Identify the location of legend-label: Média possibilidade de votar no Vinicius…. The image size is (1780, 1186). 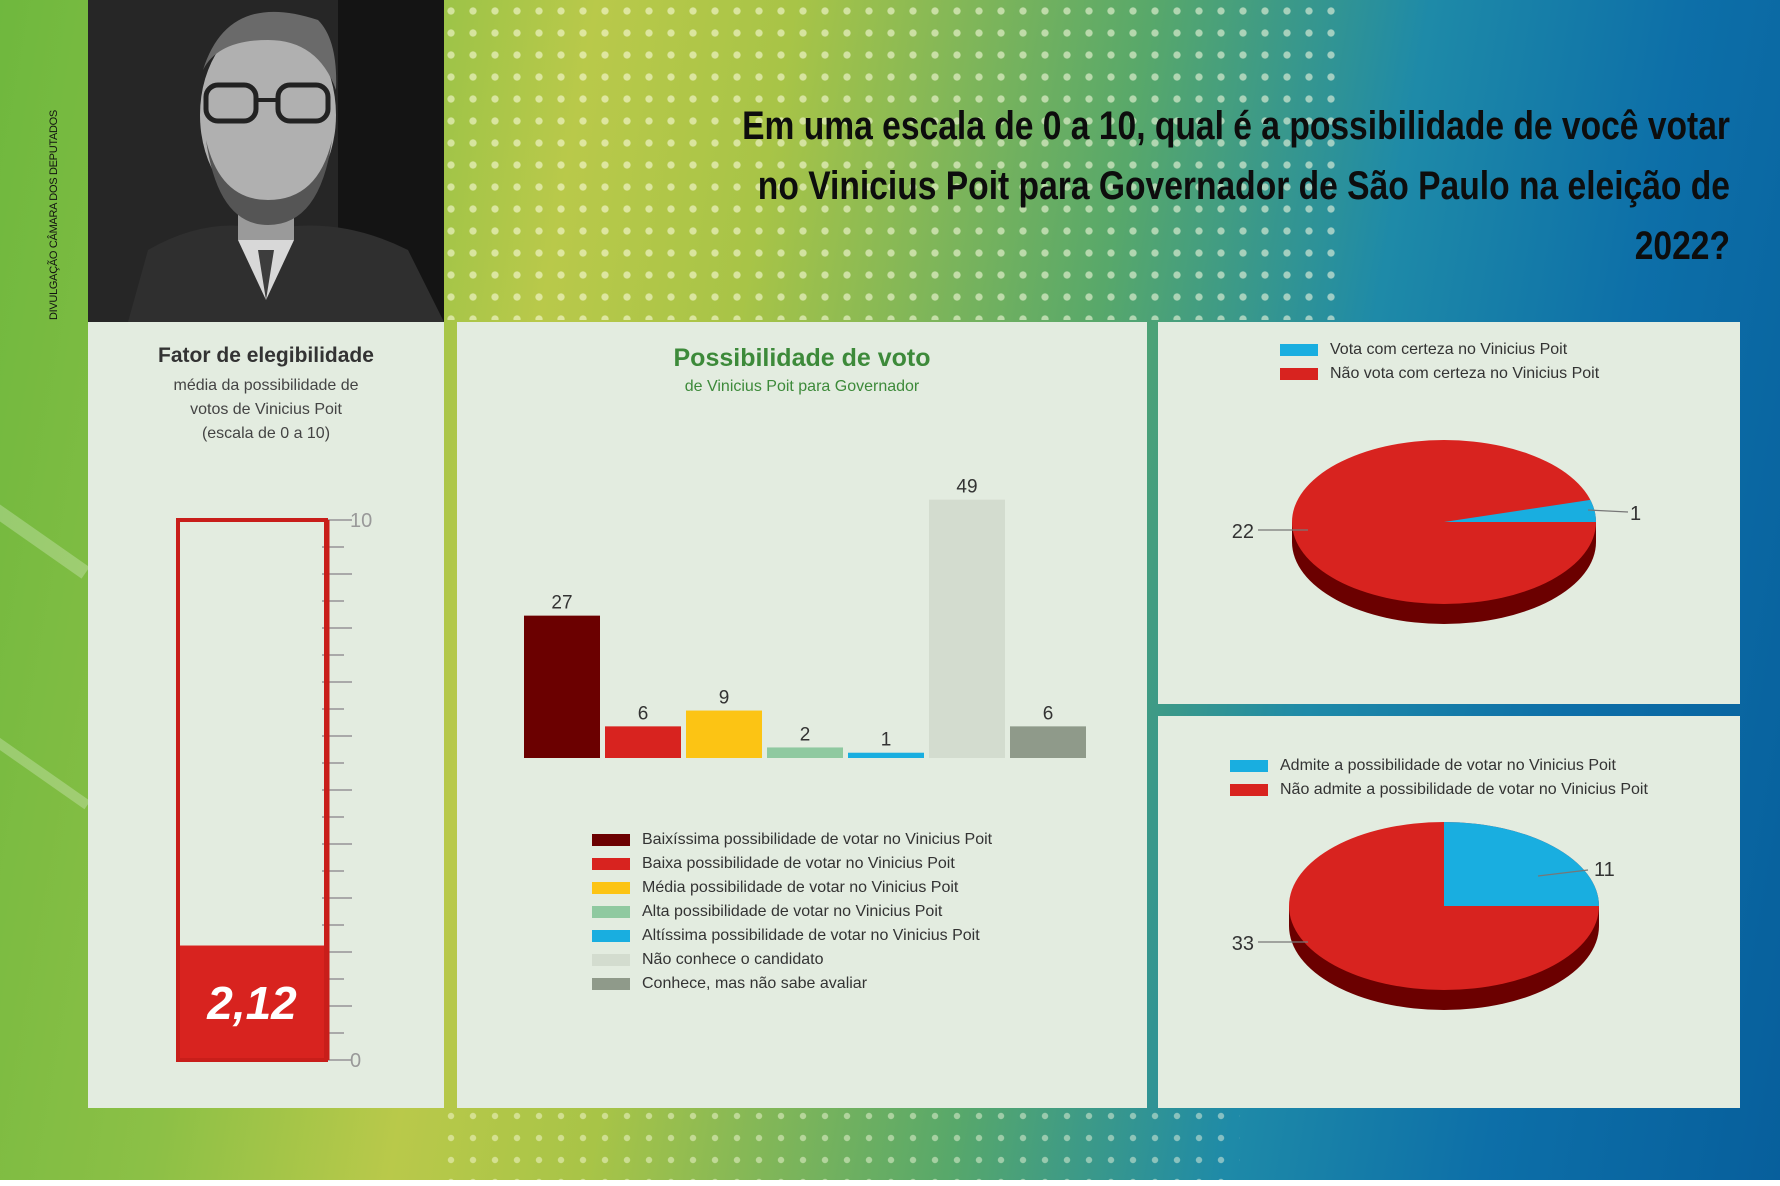
(800, 887).